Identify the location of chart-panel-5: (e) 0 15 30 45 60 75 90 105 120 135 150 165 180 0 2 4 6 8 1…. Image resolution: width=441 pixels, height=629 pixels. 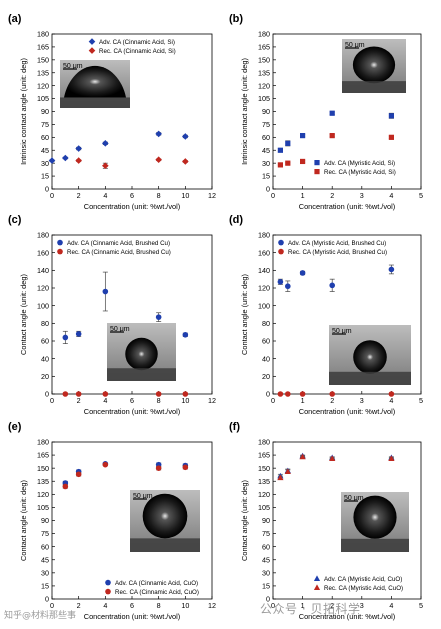
(112, 521).